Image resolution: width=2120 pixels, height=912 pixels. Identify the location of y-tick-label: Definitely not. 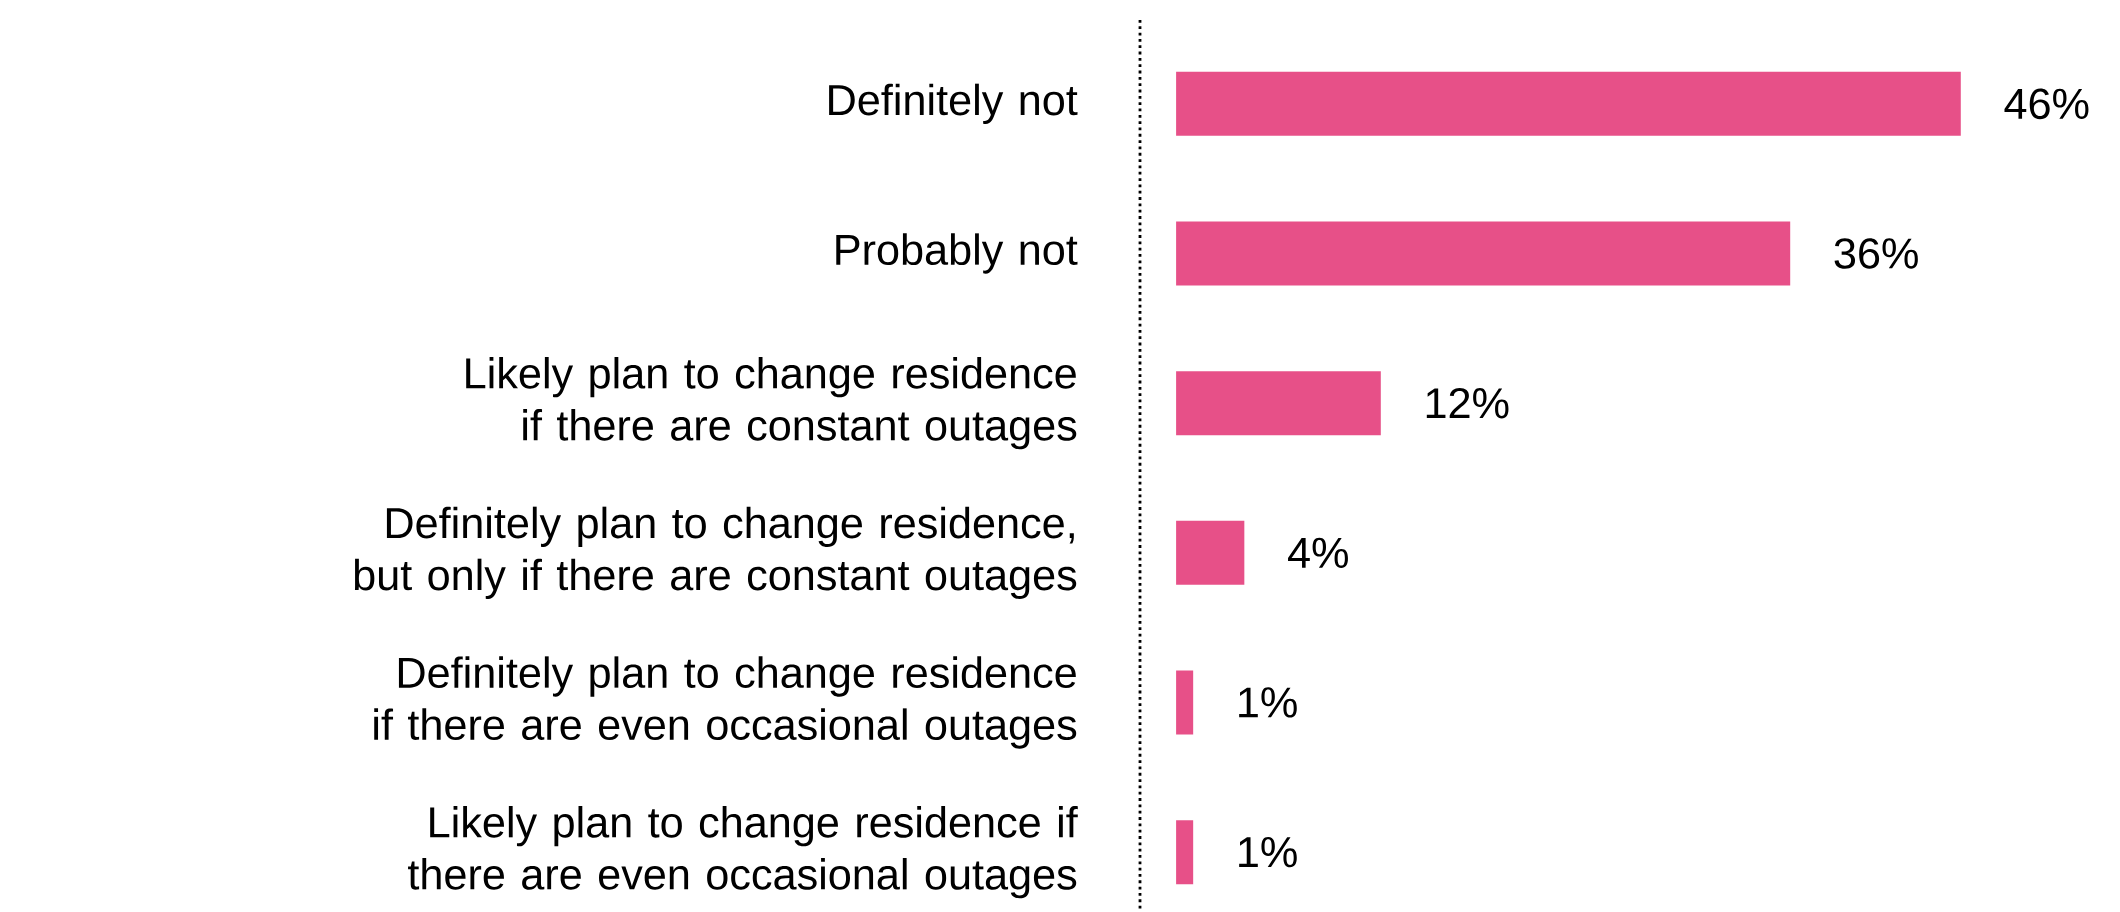
(953, 103).